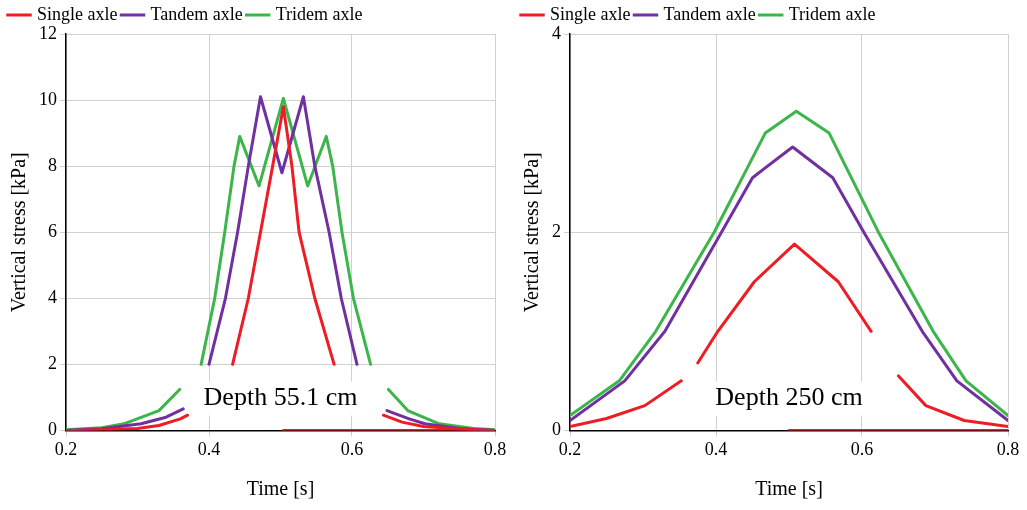  Describe the element at coordinates (52, 164) in the screenshot. I see `y-tick-label: 8` at that location.